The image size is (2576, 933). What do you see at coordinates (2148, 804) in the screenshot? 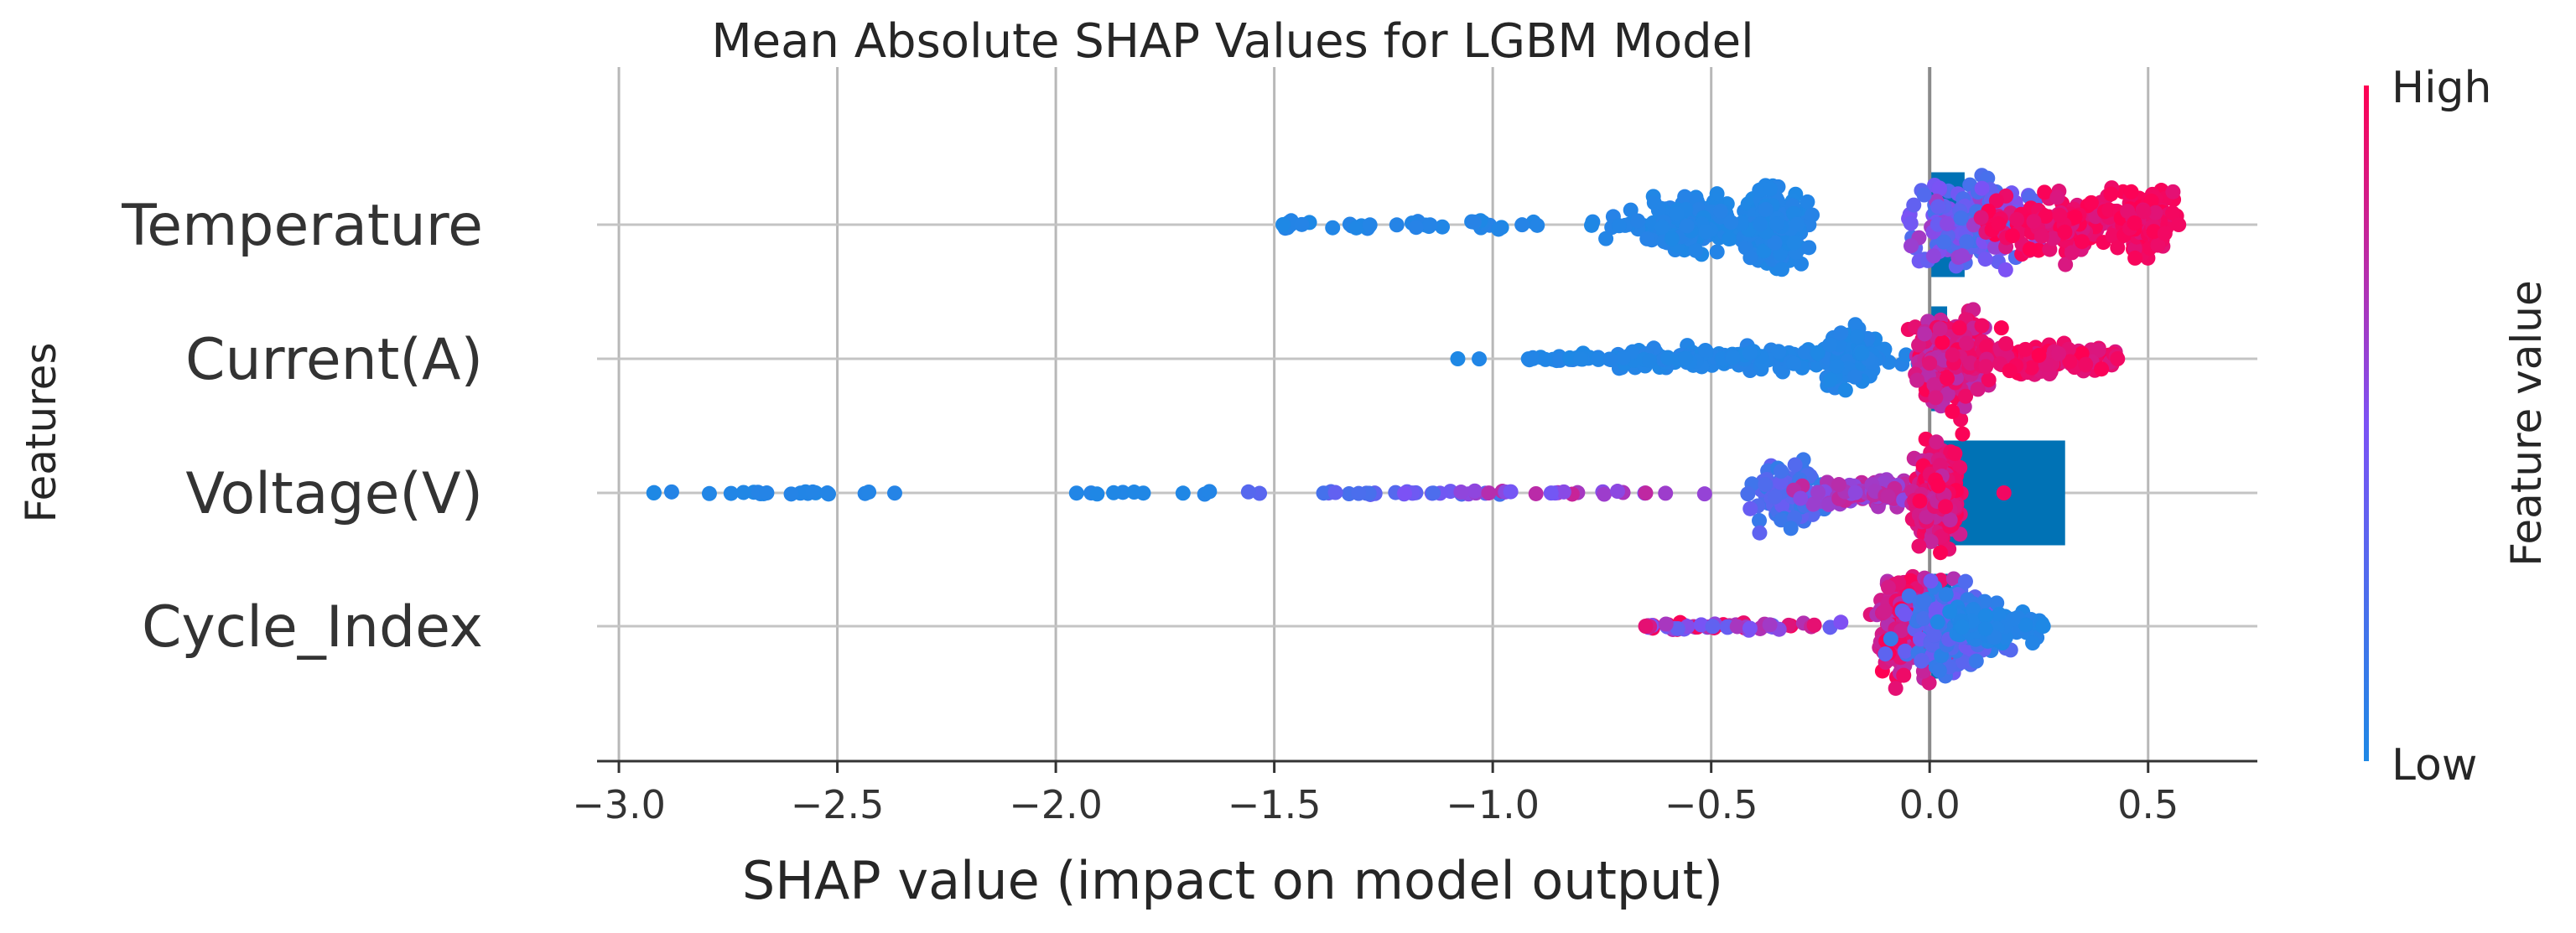
I see `x-tick-label: 0.5` at bounding box center [2148, 804].